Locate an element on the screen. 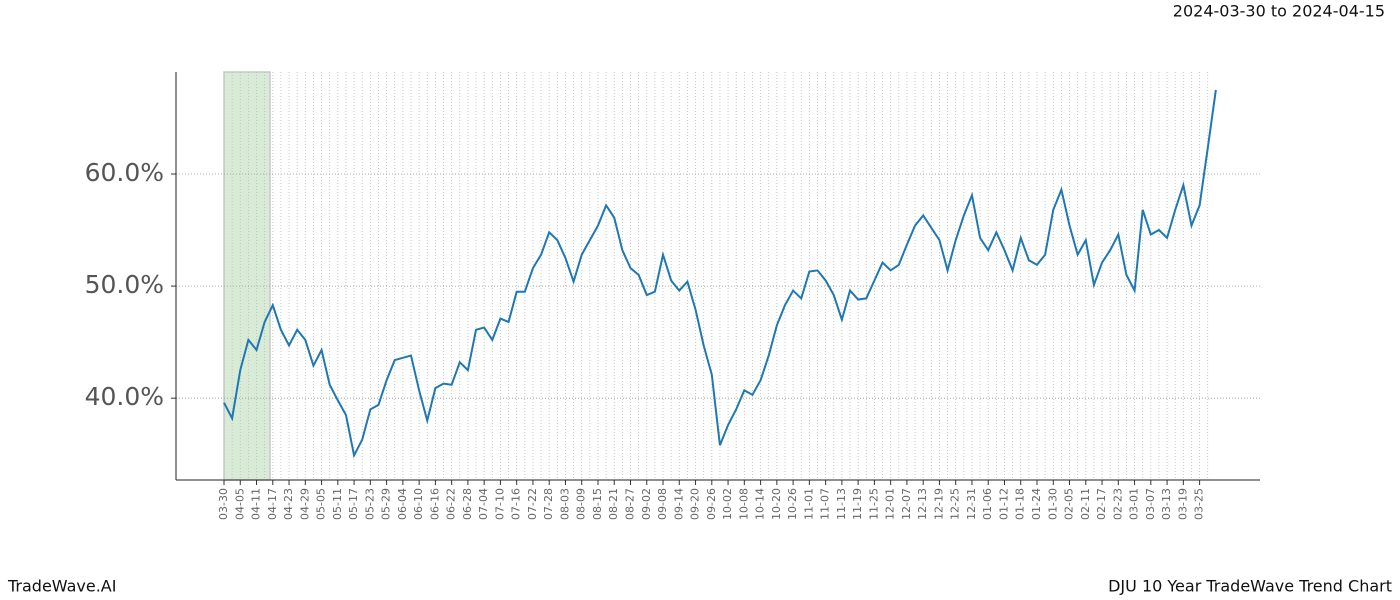  x-tick-label: 08-09 is located at coordinates (581, 504).